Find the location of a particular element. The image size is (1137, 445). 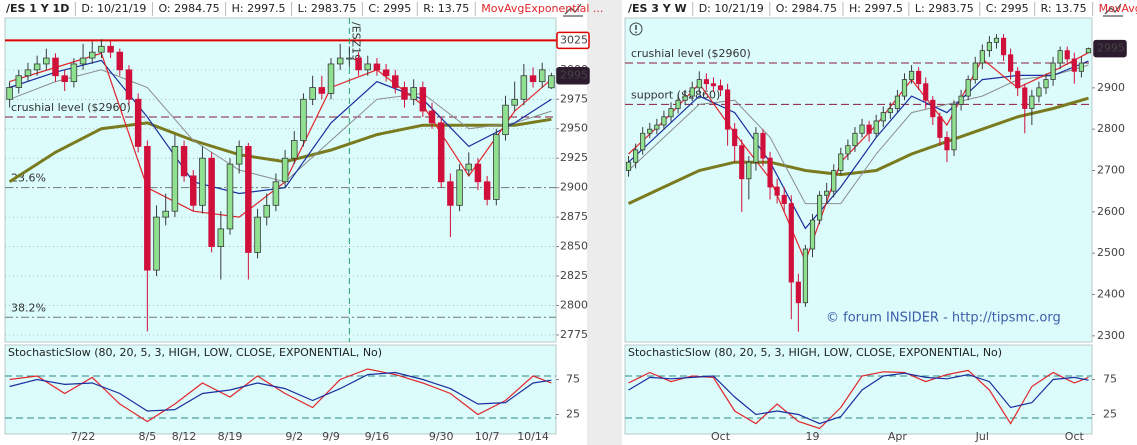

x-tick-label: 8/19 is located at coordinates (230, 436).